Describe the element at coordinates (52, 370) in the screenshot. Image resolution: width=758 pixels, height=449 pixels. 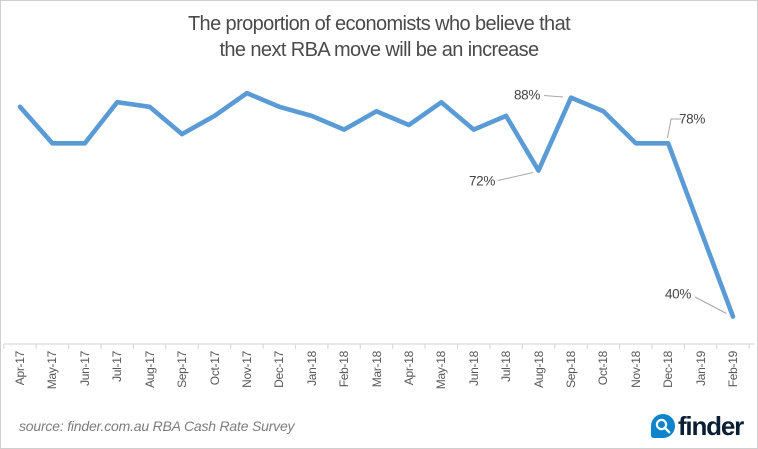
I see `x-axis-label: May-17` at that location.